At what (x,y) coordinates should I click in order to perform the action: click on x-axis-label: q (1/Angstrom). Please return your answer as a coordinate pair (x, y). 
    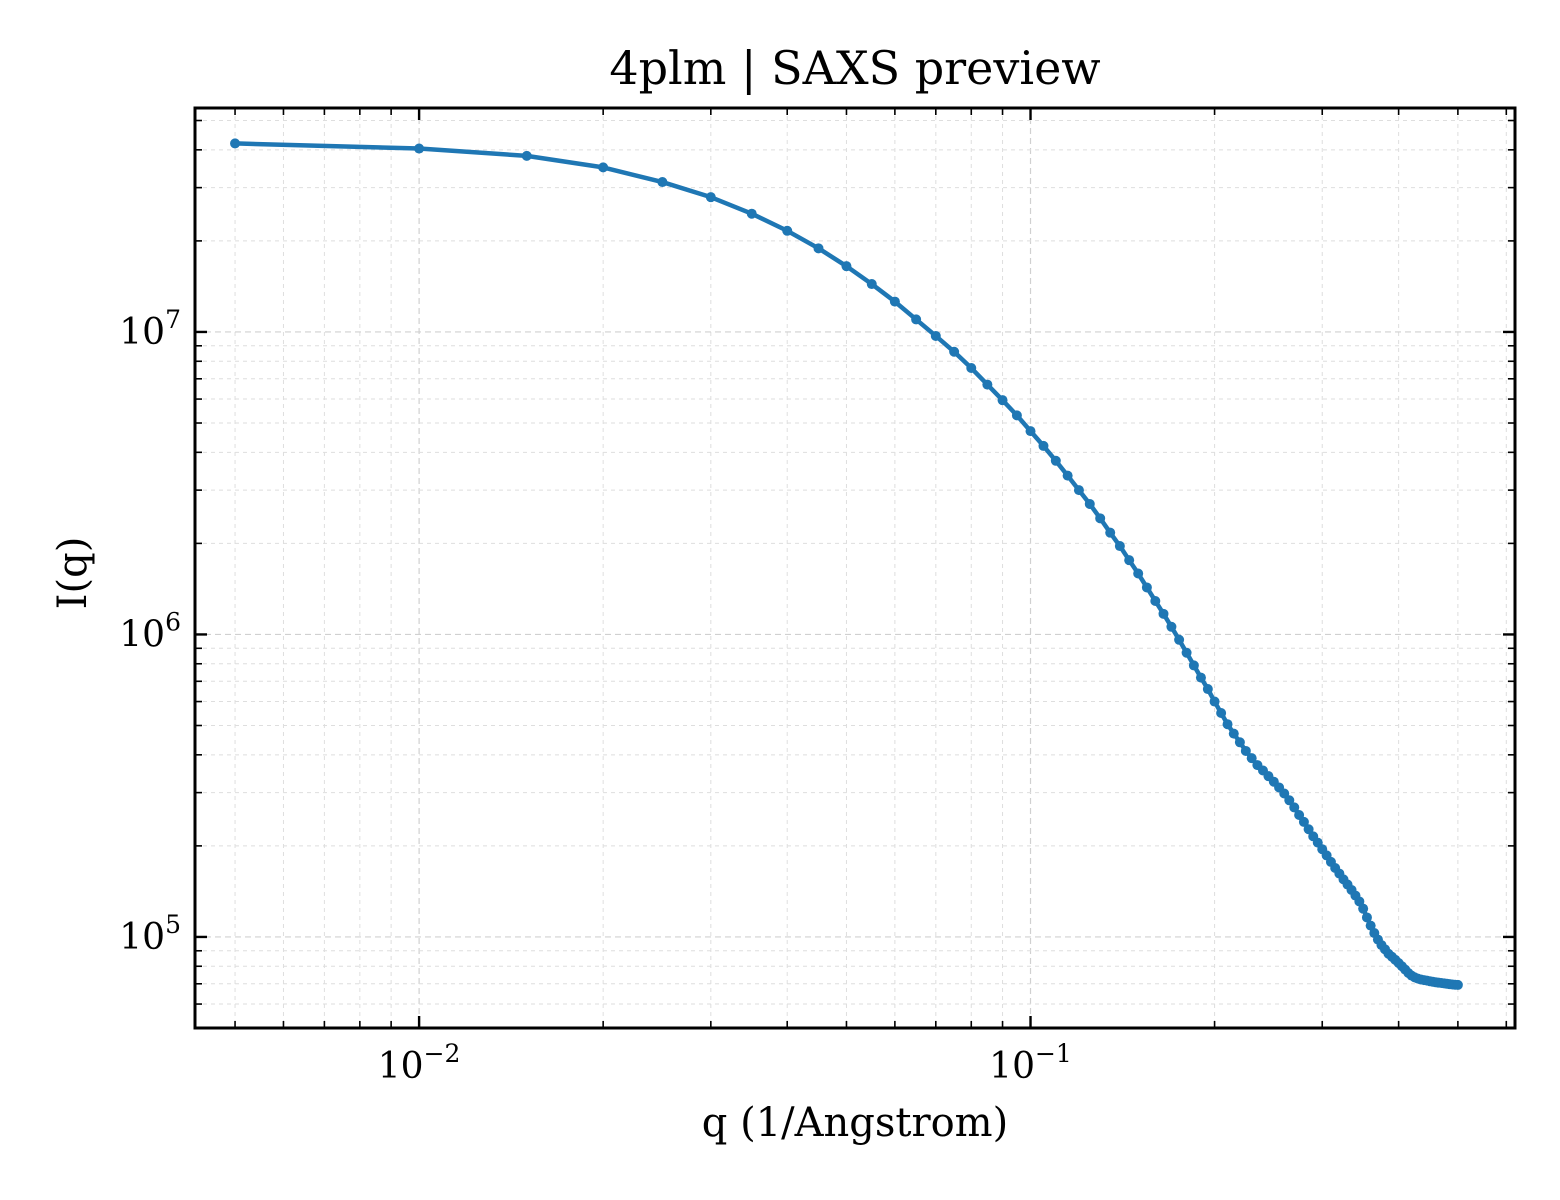
    Looking at the image, I should click on (855, 1123).